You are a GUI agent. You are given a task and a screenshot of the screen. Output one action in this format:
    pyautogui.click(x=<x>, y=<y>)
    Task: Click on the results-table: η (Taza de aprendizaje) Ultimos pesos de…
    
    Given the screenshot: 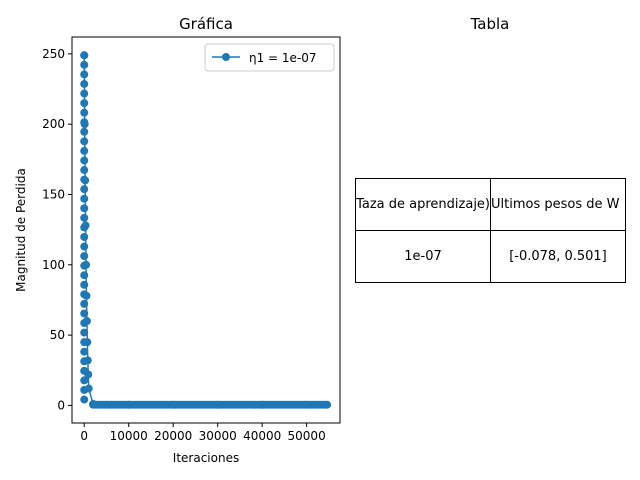 What is the action you would take?
    pyautogui.click(x=490, y=230)
    